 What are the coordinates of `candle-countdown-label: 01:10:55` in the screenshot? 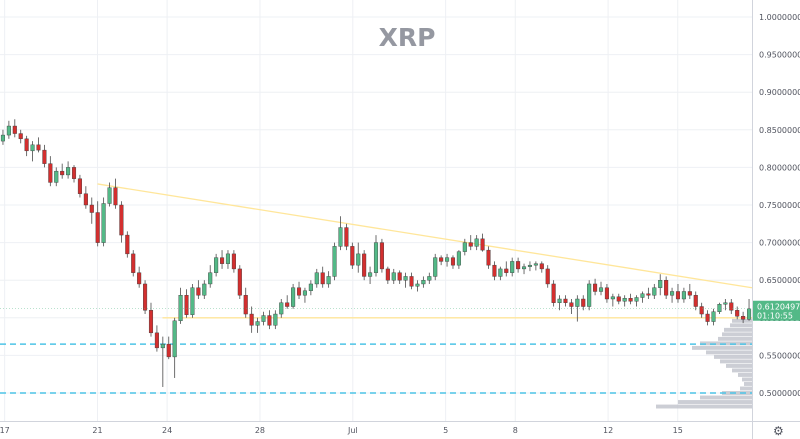 It's located at (775, 316).